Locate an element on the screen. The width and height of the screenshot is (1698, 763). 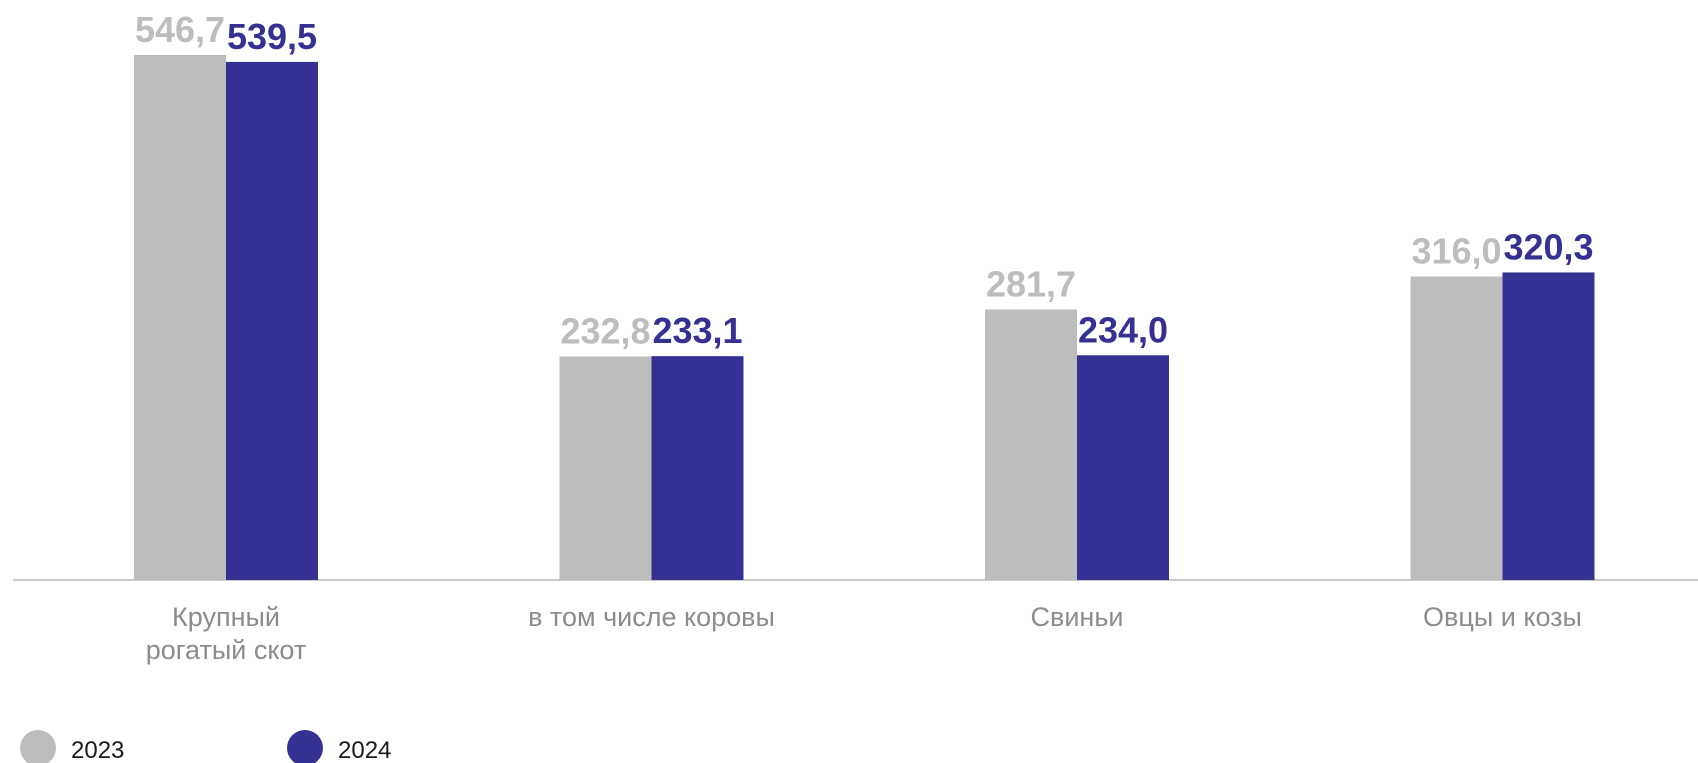
value-label-2023-0: 546,7 is located at coordinates (180, 29).